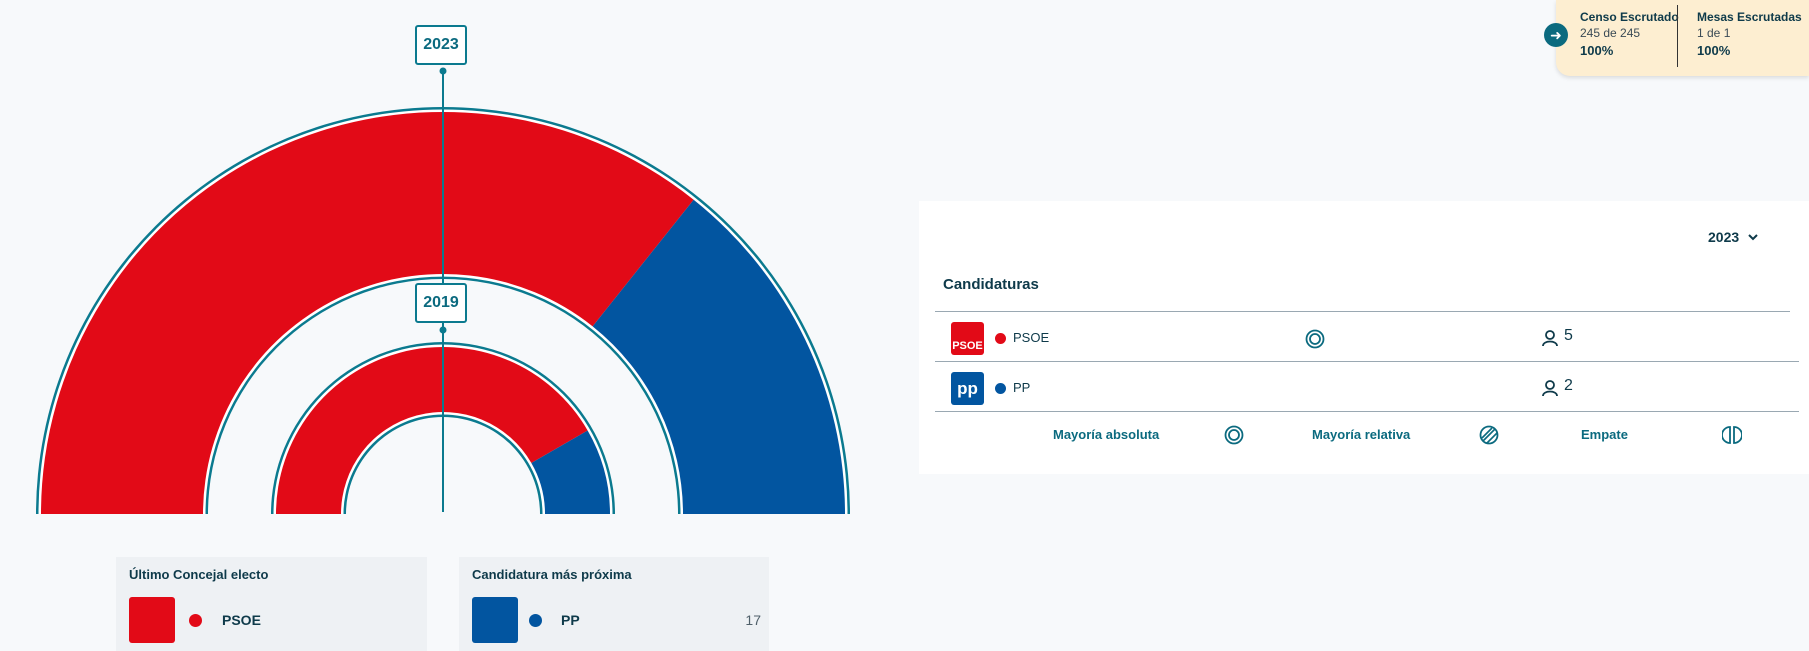 The height and width of the screenshot is (651, 1809). I want to click on inner-ring-segment-pp, so click(570, 472).